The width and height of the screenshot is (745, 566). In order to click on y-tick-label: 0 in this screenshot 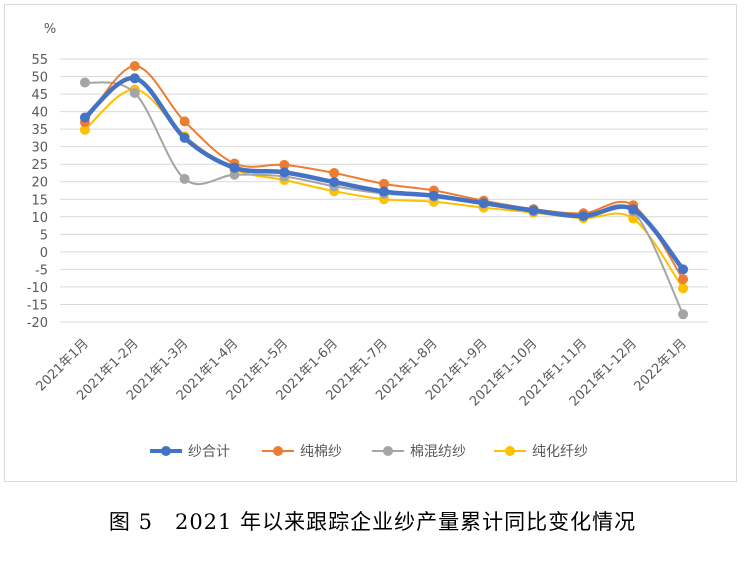, I will do `click(44, 253)`.